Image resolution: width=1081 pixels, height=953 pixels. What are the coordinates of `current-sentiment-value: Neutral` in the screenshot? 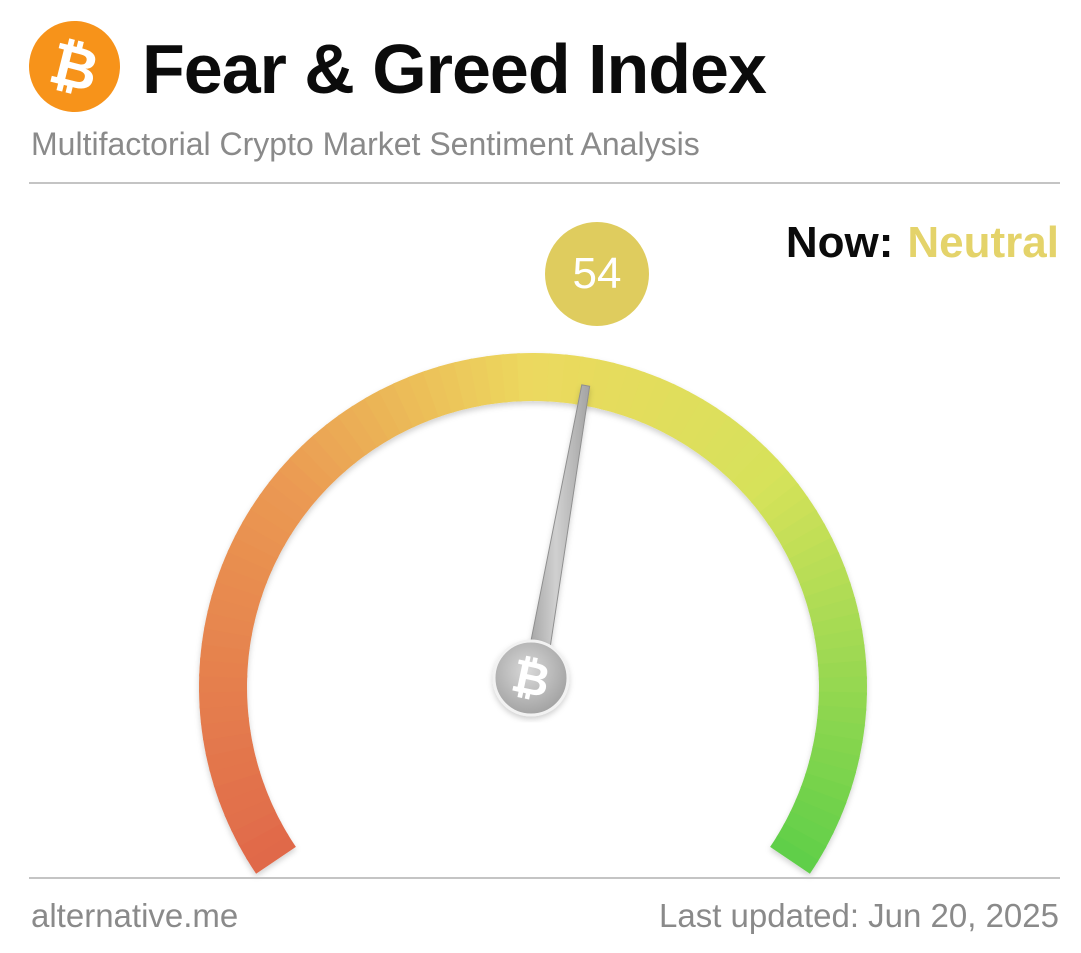 It's located at (983, 242).